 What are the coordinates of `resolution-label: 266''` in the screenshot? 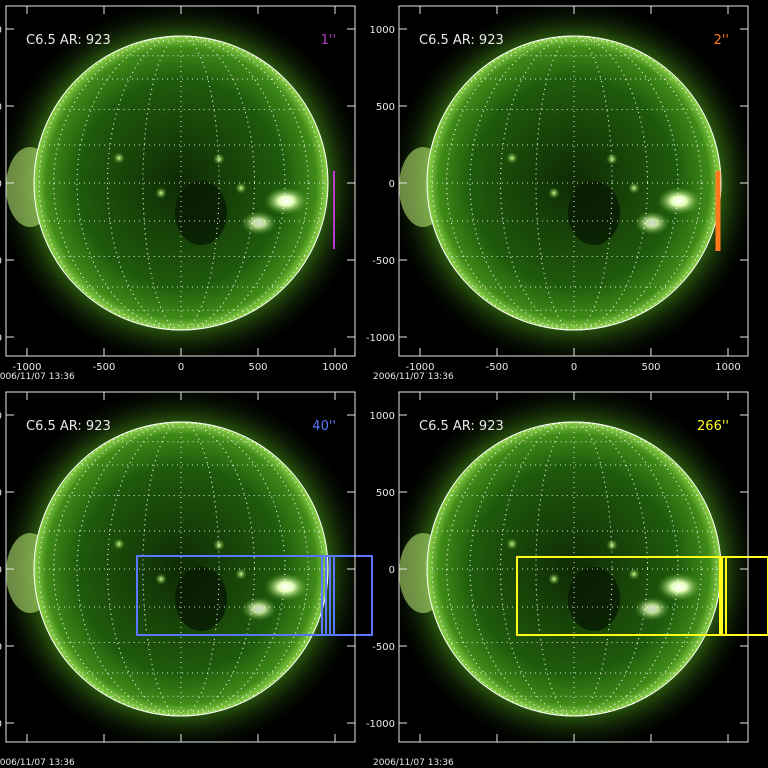 It's located at (713, 426).